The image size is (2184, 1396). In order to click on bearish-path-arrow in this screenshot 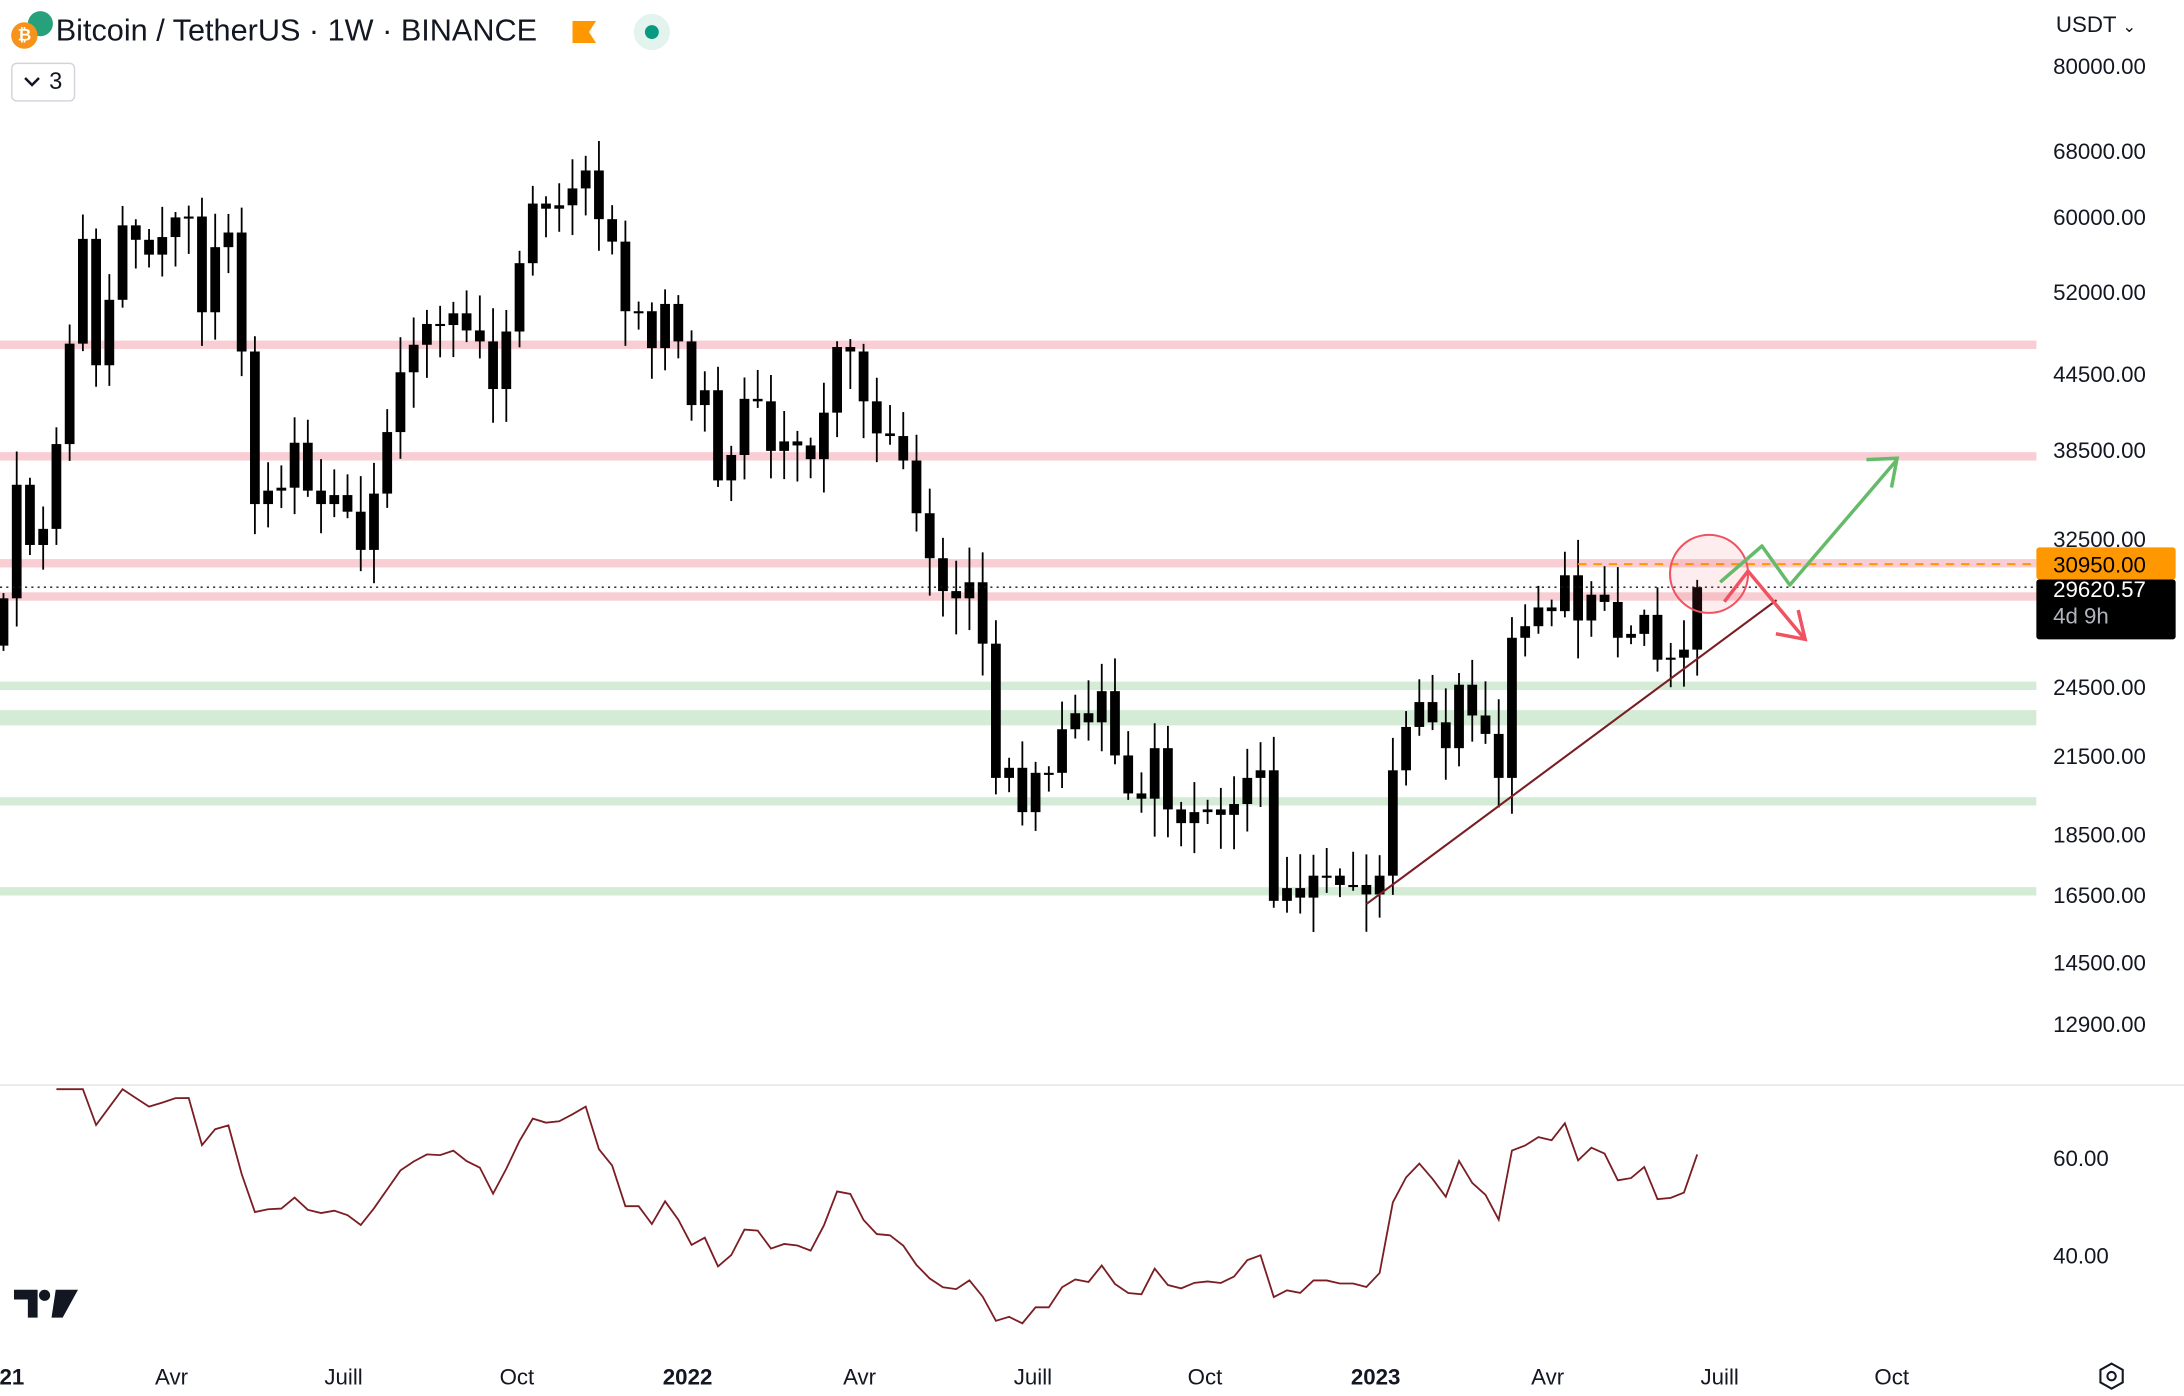, I will do `click(1764, 604)`.